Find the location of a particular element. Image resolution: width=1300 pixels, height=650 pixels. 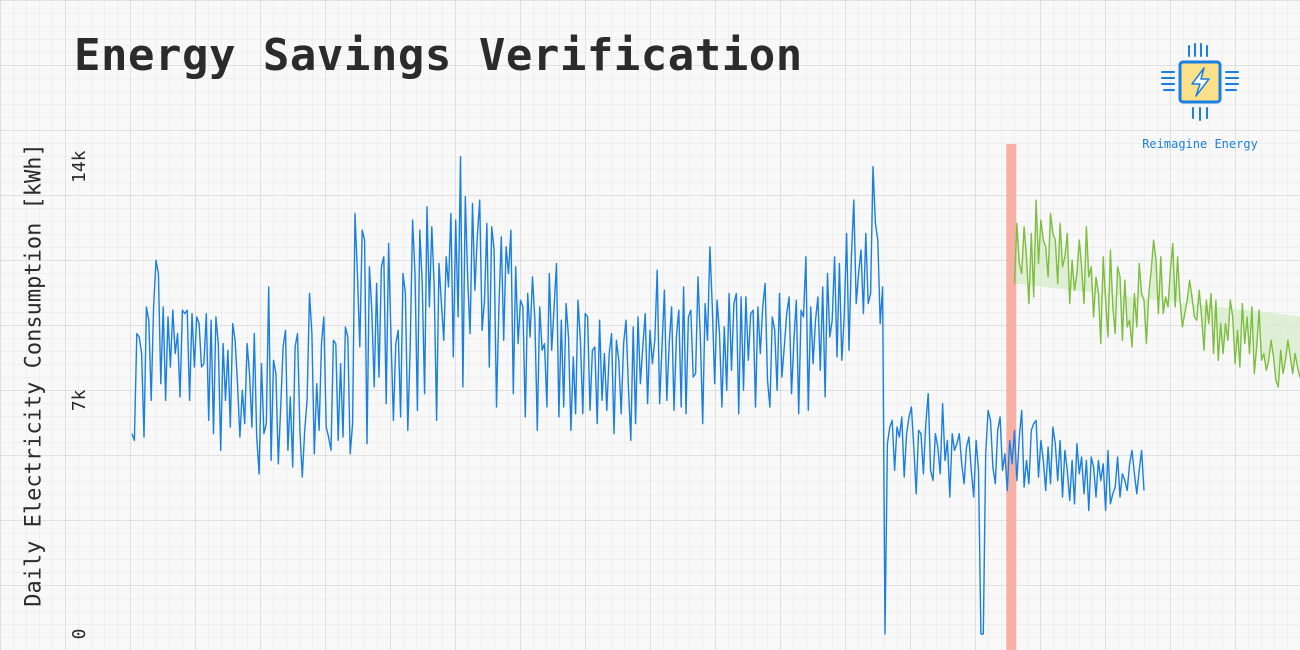

brand-logo: Reimagine Energy is located at coordinates (1200, 98).